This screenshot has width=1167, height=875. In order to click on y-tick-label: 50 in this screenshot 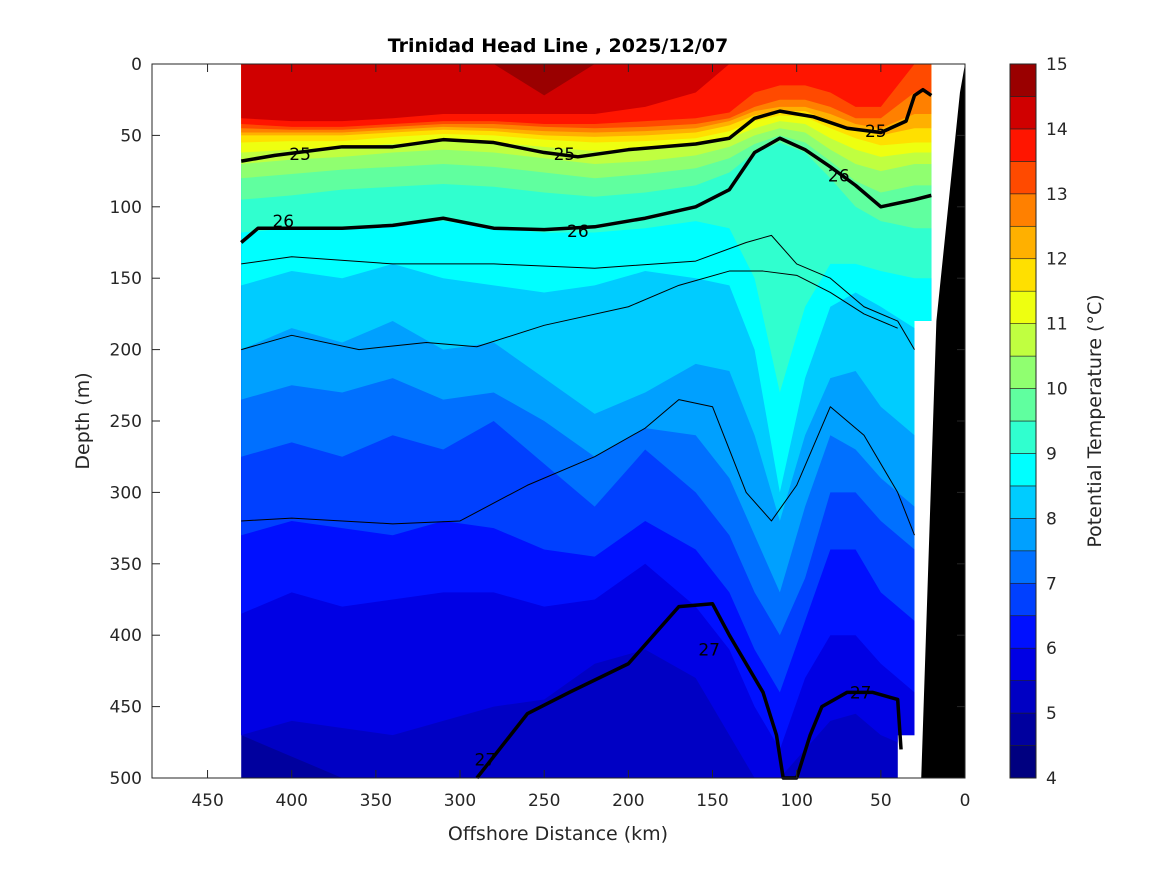, I will do `click(131, 136)`.